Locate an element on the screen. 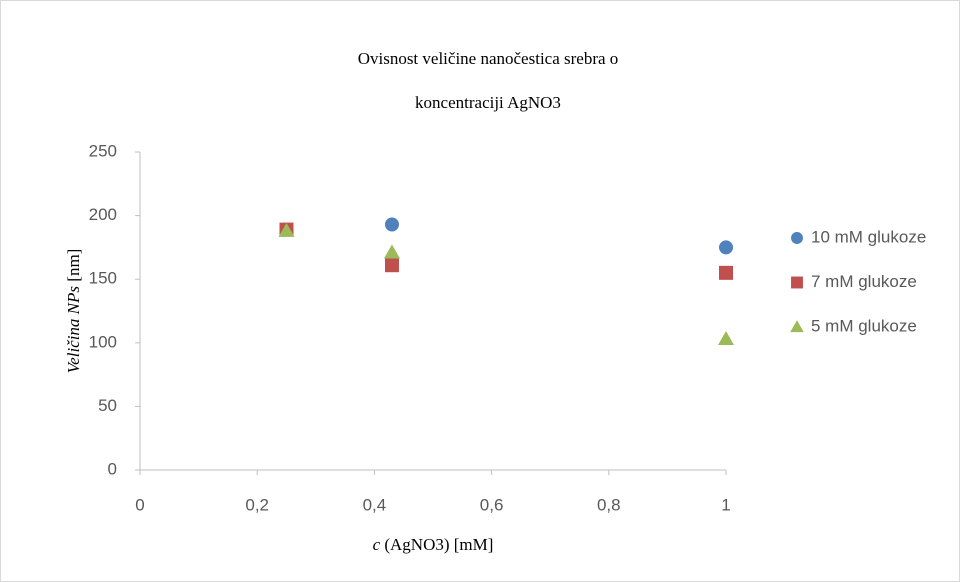 The width and height of the screenshot is (960, 582). x-axis-title-part: c is located at coordinates (377, 544).